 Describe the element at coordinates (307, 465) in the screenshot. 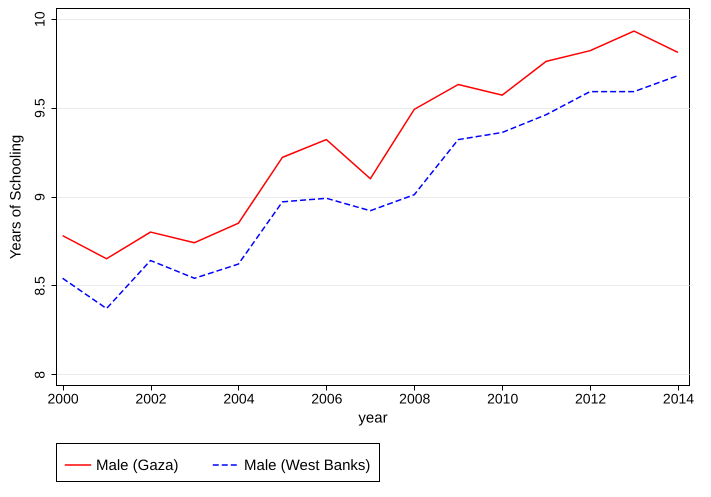

I see `legend-label: Male (West Banks)` at that location.